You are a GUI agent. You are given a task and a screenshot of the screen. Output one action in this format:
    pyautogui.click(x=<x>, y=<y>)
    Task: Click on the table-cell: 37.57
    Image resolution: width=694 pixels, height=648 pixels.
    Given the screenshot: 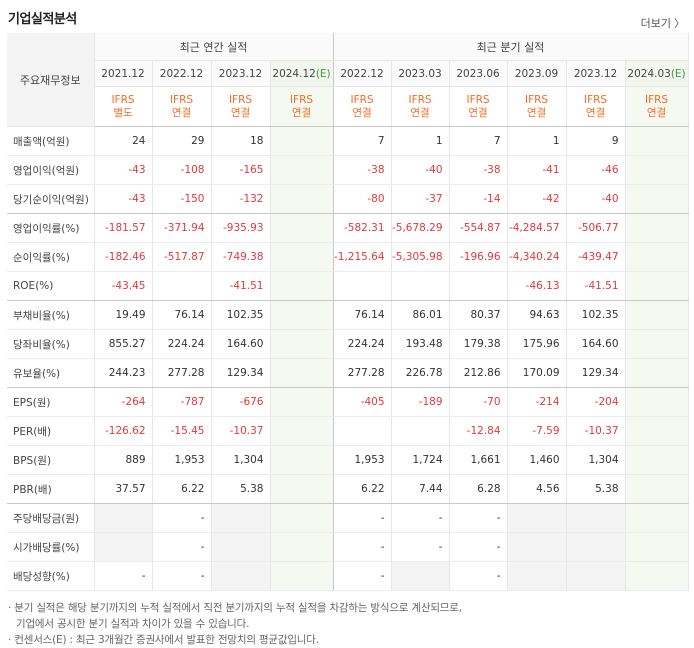 What is the action you would take?
    pyautogui.click(x=123, y=489)
    